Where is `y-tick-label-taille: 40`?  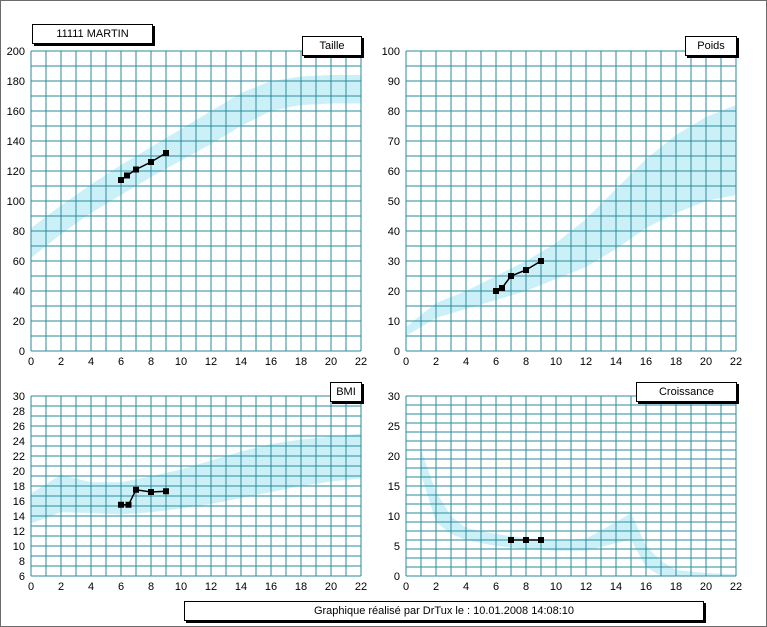
y-tick-label-taille: 40 is located at coordinates (19, 292).